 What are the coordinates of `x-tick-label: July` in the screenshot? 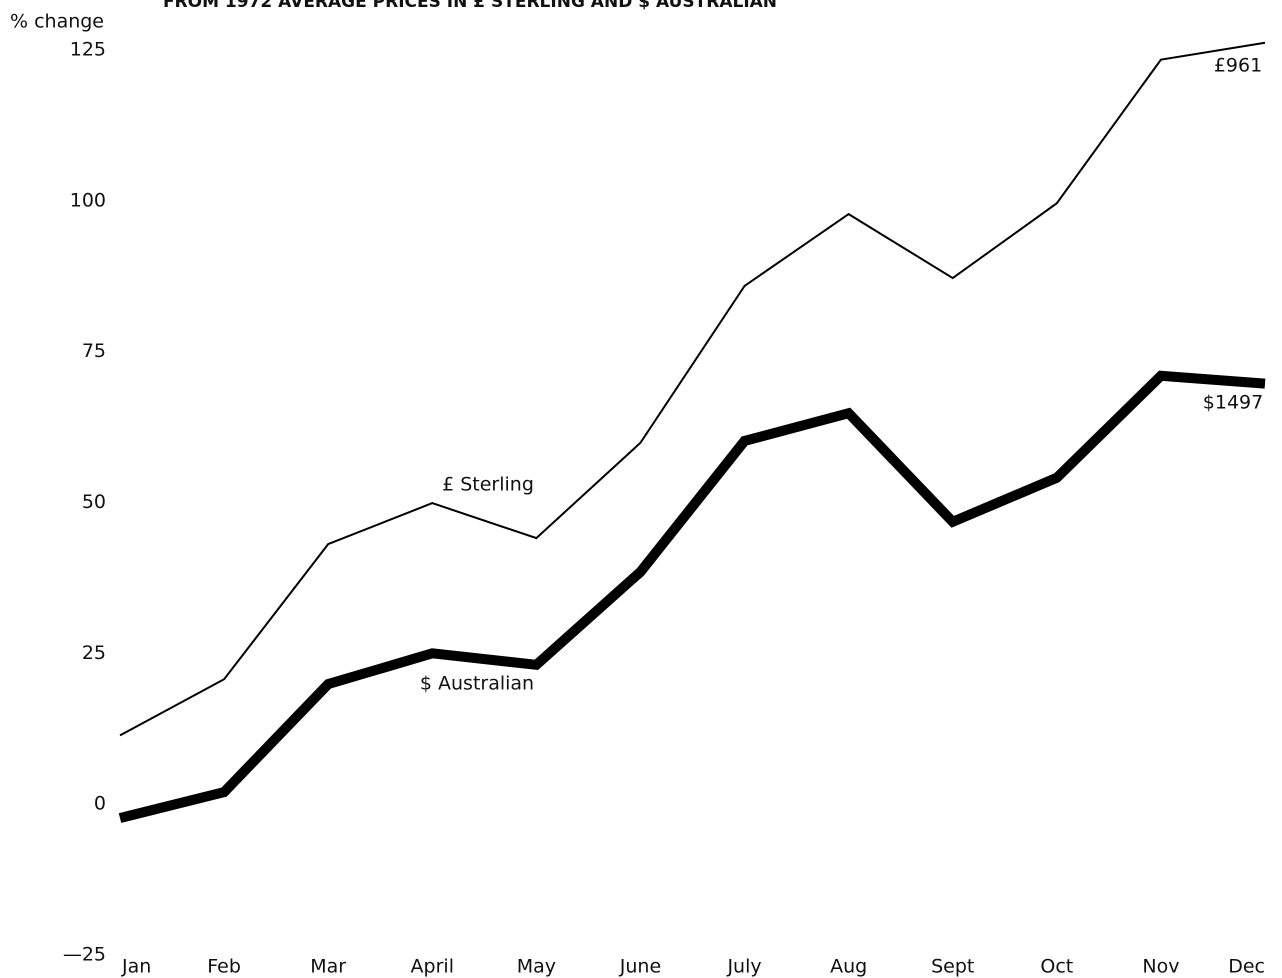 It's located at (743, 967).